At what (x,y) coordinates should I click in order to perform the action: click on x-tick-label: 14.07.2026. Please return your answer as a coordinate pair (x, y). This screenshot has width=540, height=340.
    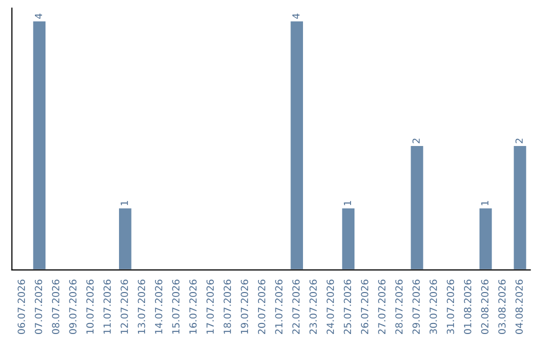
    Looking at the image, I should click on (158, 307).